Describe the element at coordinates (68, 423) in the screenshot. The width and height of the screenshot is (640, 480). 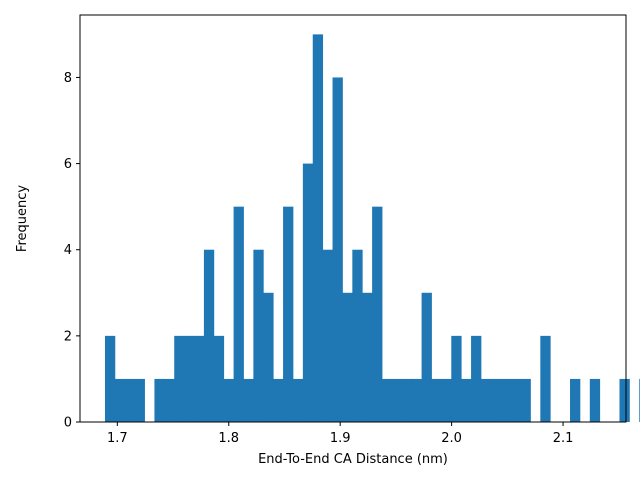
I see `y-tick-label: 0` at that location.